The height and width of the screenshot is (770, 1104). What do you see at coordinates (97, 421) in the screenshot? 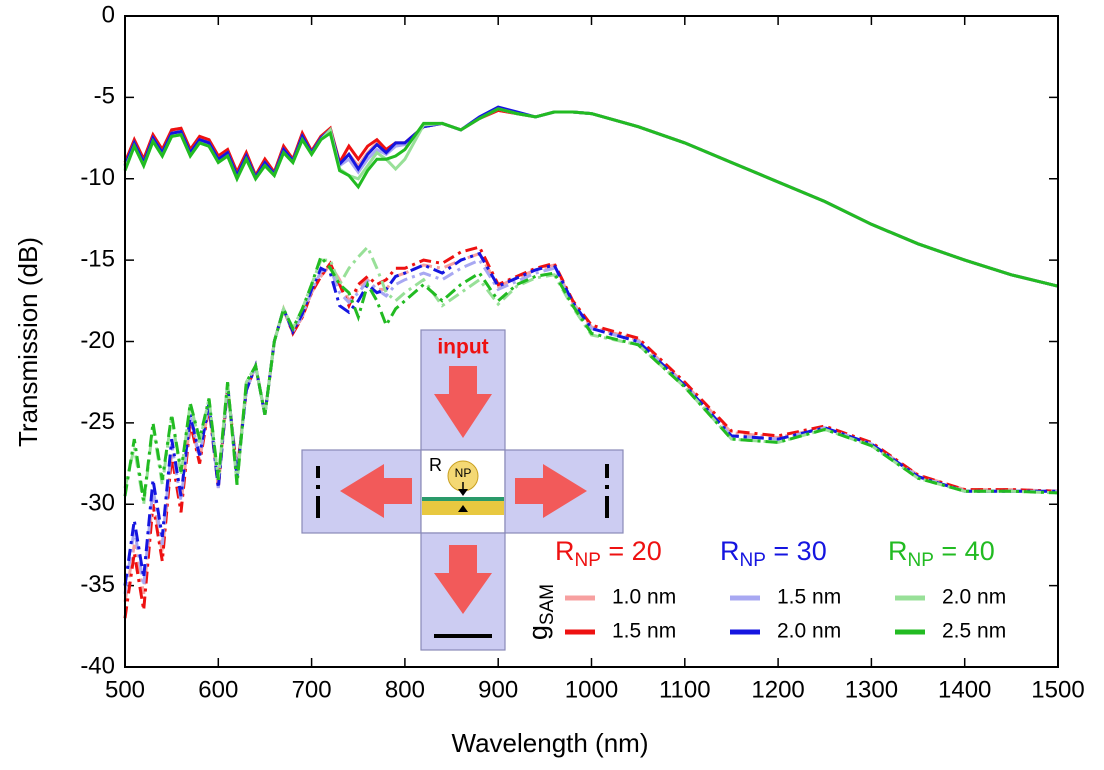
I see `y-tick-label: -25` at bounding box center [97, 421].